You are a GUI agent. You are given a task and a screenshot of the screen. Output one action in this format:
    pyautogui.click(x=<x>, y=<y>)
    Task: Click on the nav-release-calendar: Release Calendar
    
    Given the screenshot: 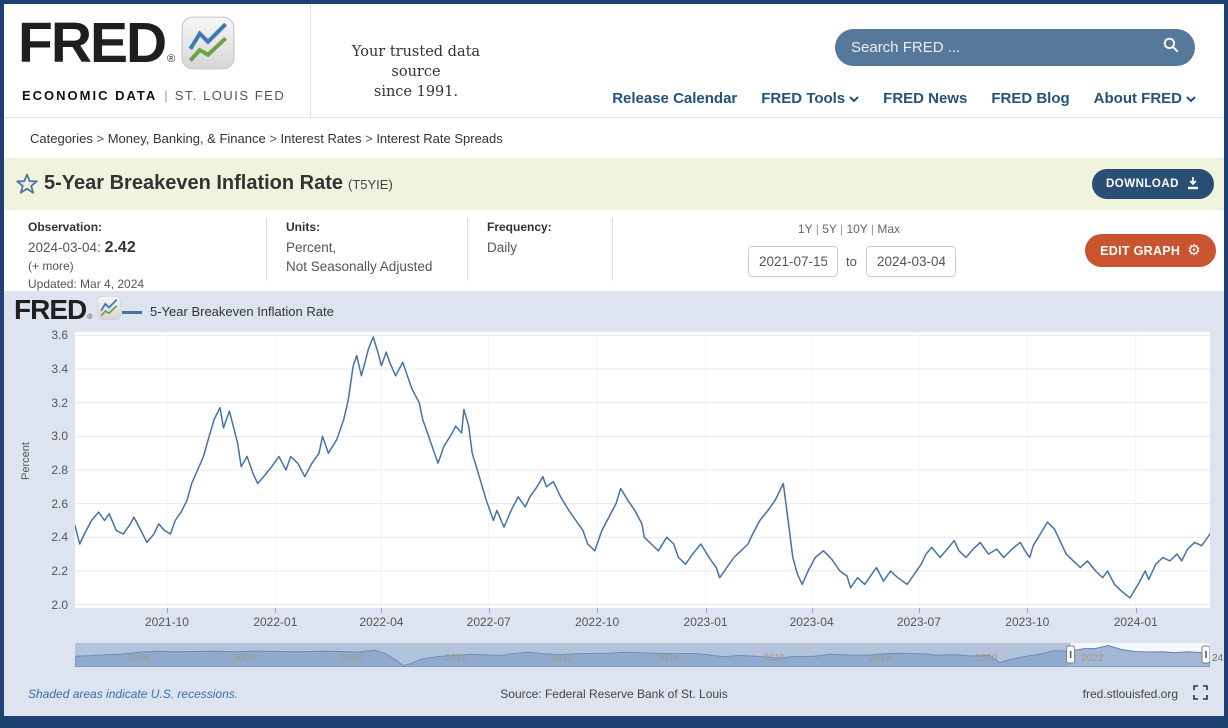 What is the action you would take?
    pyautogui.click(x=675, y=98)
    